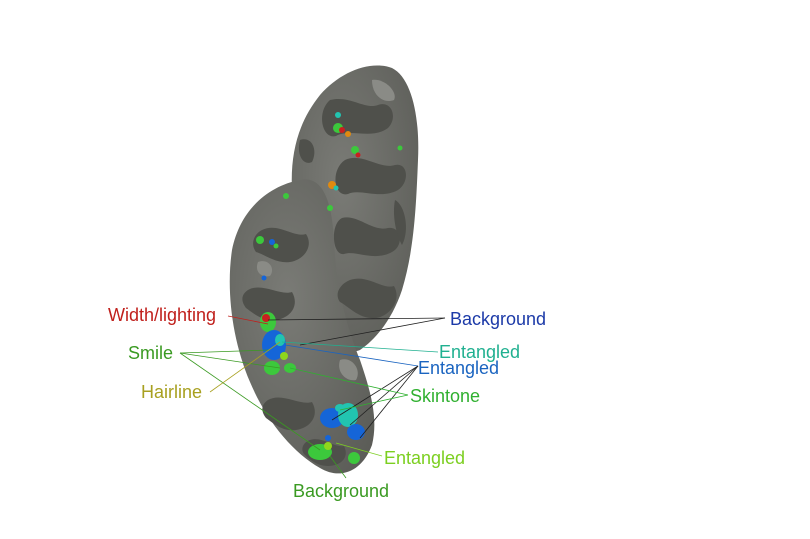 This screenshot has width=810, height=539. Describe the element at coordinates (498, 319) in the screenshot. I see `label-background-blue: Background` at that location.